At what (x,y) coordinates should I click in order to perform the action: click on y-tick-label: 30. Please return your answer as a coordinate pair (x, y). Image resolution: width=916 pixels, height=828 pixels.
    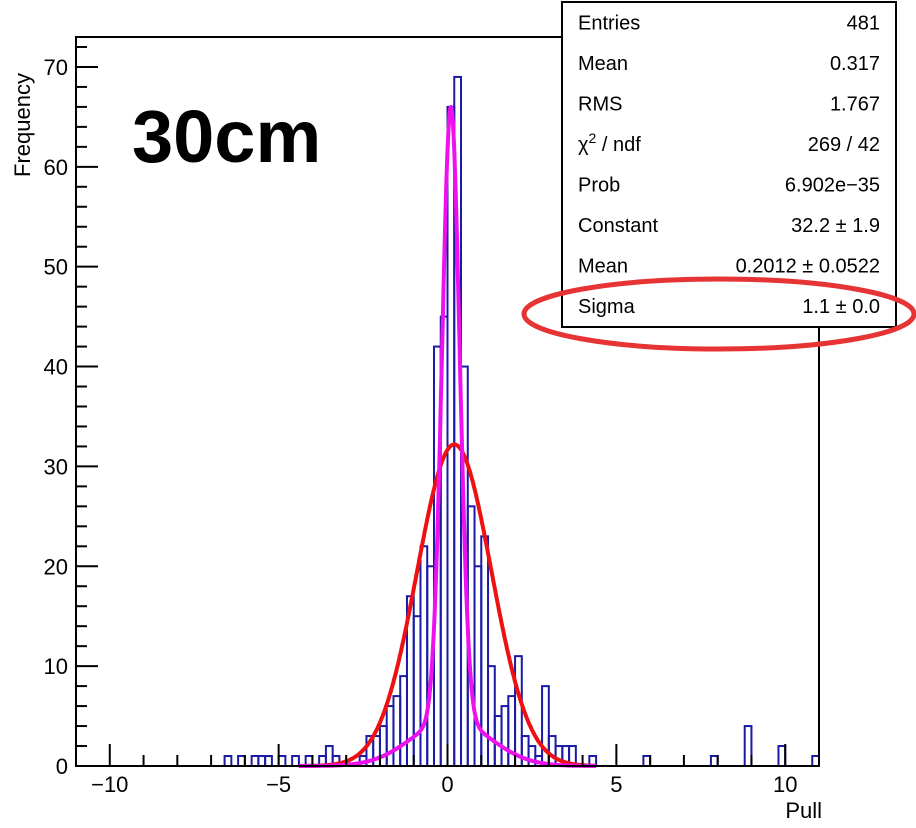
    Looking at the image, I should click on (56, 466).